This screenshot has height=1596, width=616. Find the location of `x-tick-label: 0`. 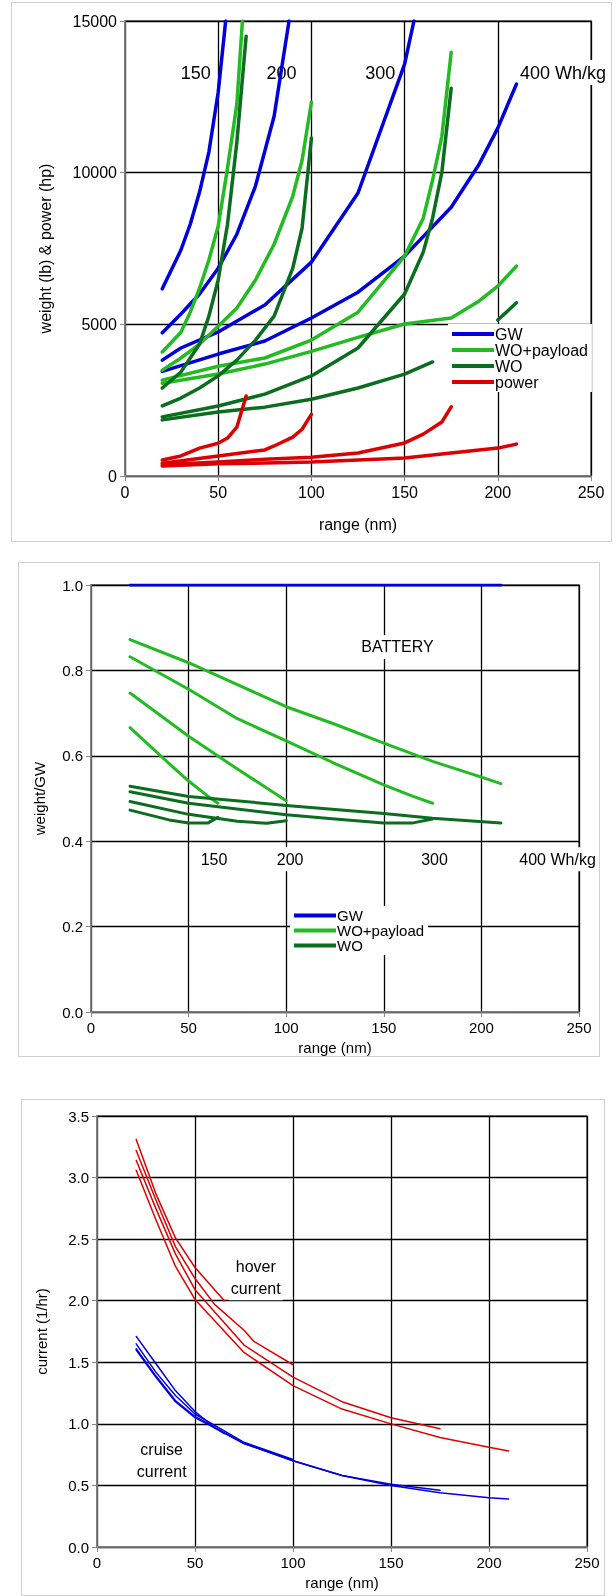

x-tick-label: 0 is located at coordinates (125, 492).